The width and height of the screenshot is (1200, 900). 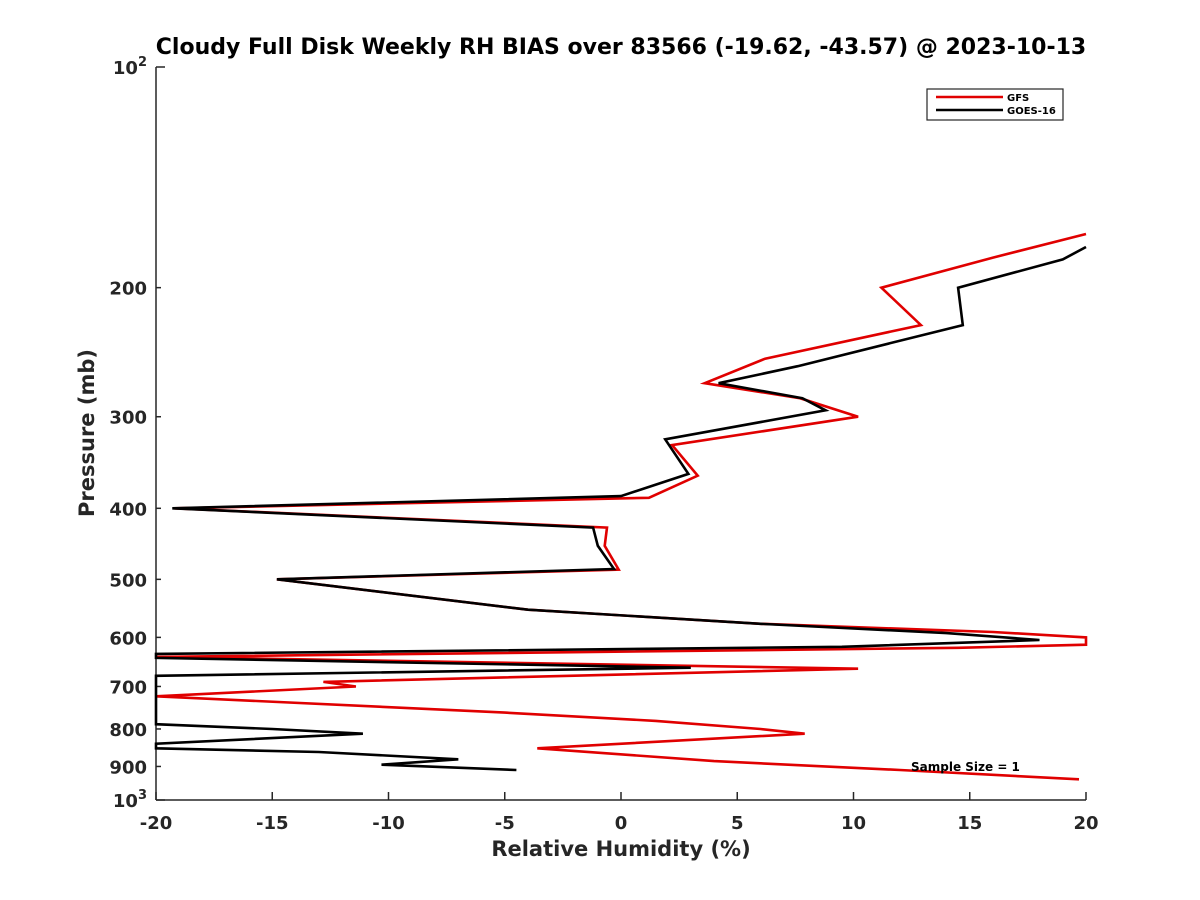 What do you see at coordinates (128, 418) in the screenshot?
I see `y-tick-label: 300` at bounding box center [128, 418].